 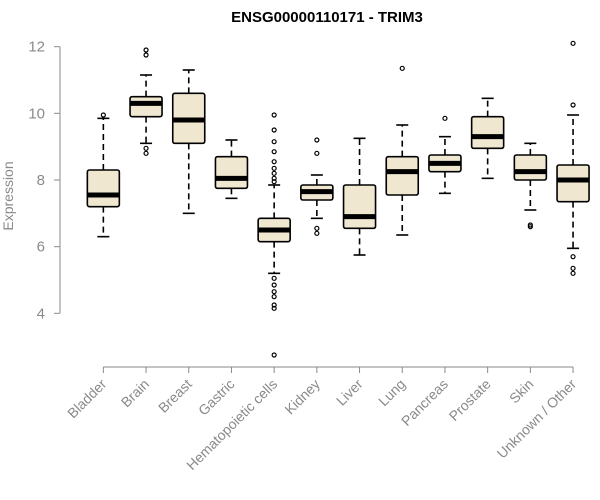 What do you see at coordinates (445, 155) in the screenshot?
I see `box-pancreas` at bounding box center [445, 155].